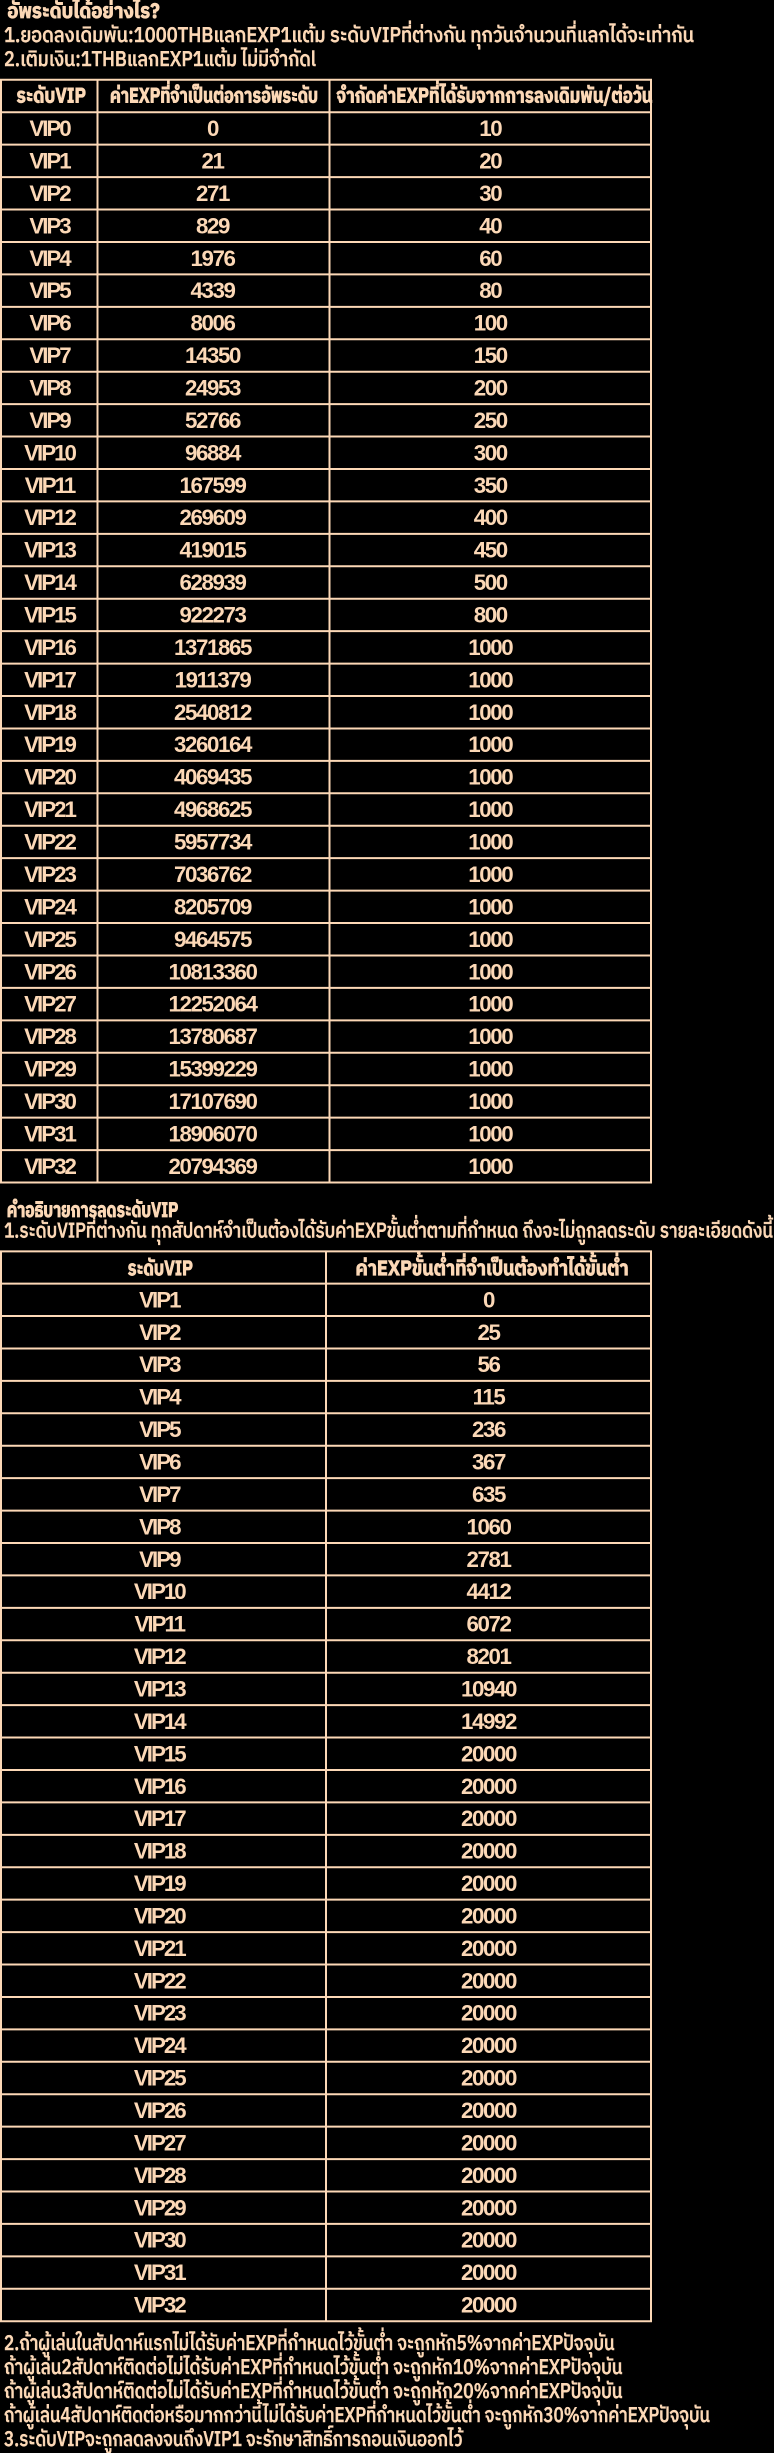  Describe the element at coordinates (213, 225) in the screenshot. I see `svg-text: 829` at that location.